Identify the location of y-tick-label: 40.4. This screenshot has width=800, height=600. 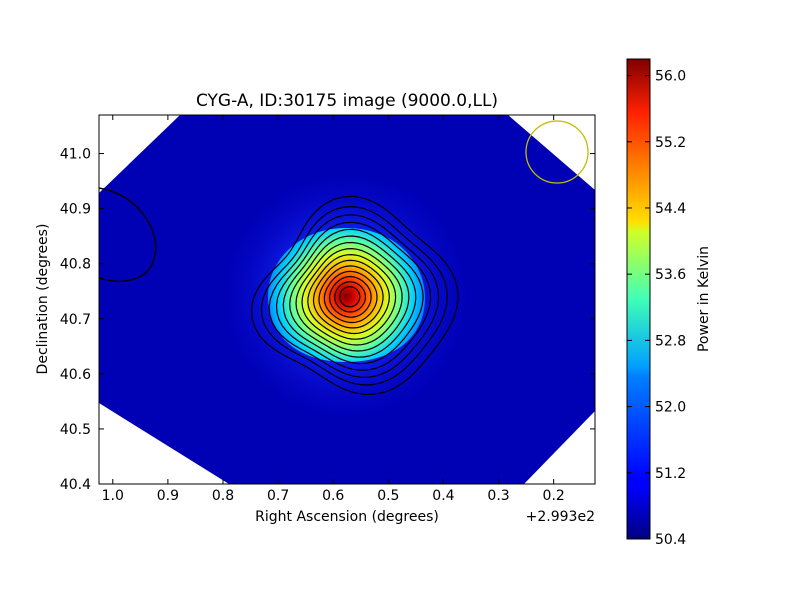
(75, 485).